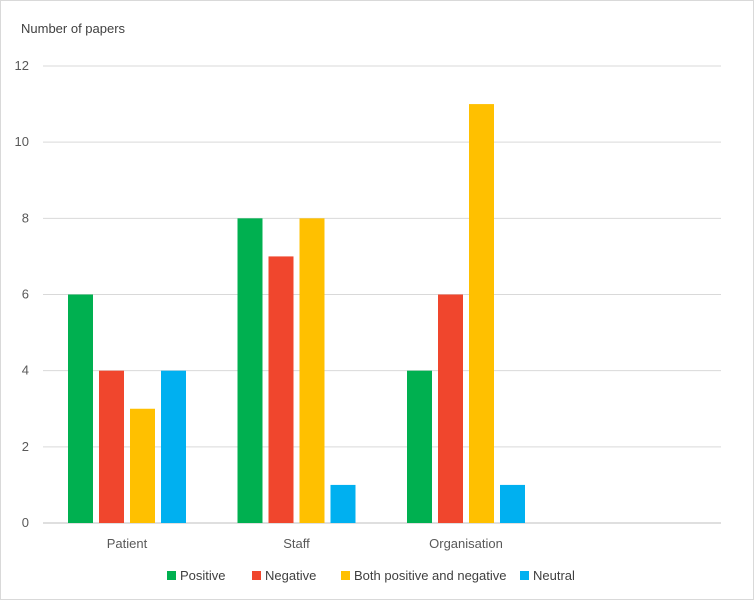 Image resolution: width=754 pixels, height=600 pixels. Describe the element at coordinates (343, 503) in the screenshot. I see `bar-neutral-staff` at that location.